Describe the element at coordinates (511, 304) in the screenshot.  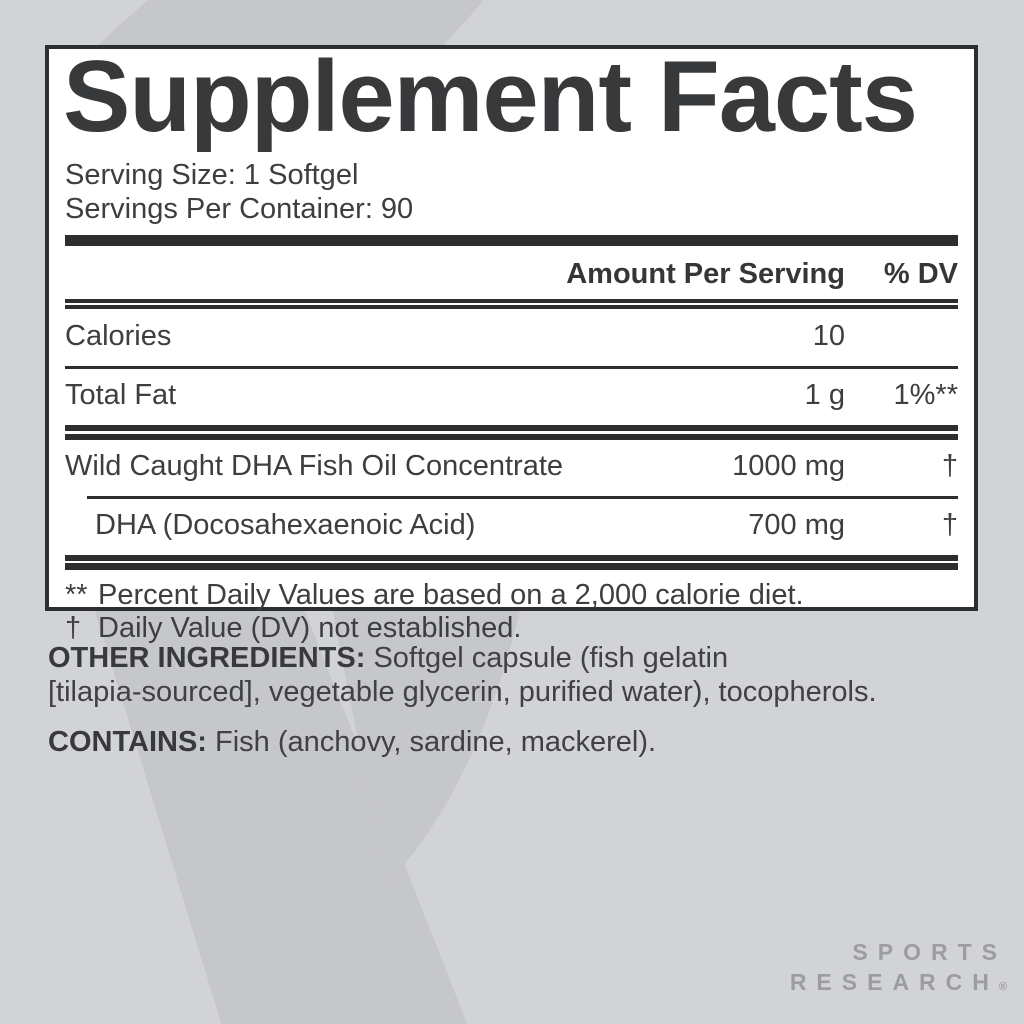
I see `divider-double-under-header` at that location.